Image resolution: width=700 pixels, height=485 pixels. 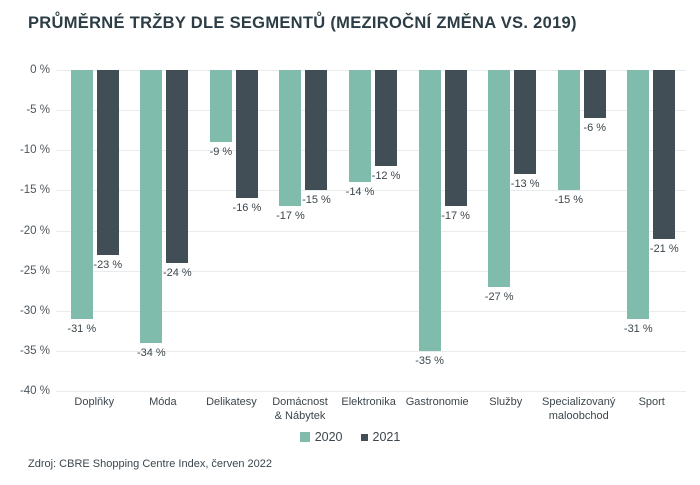 I want to click on legend-label-2021: 2021, so click(x=386, y=437).